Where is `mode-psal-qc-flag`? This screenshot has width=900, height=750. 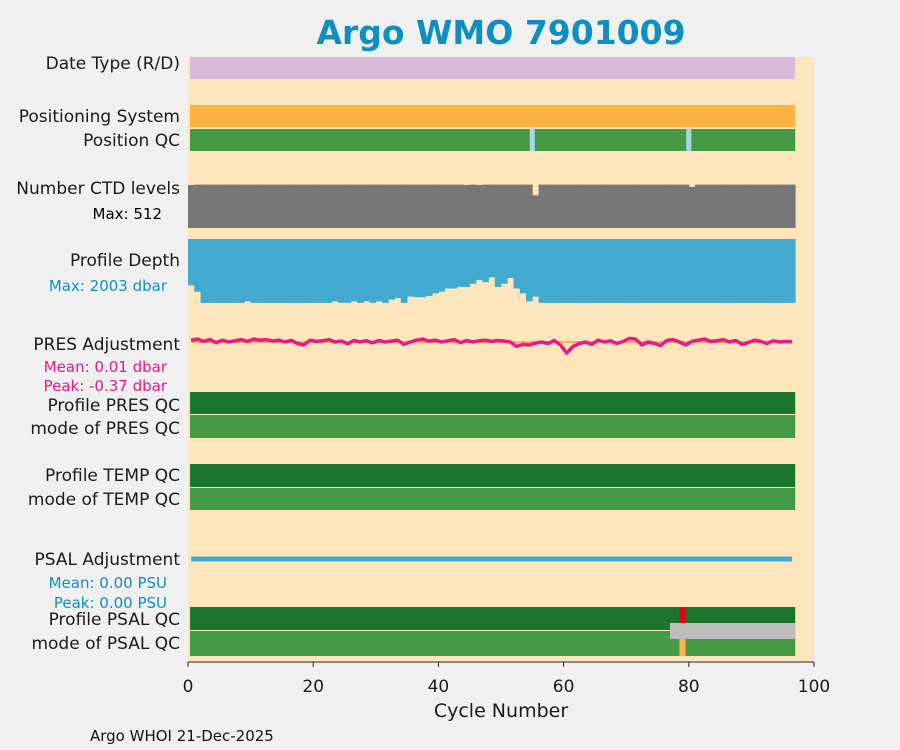 mode-psal-qc-flag is located at coordinates (682, 647).